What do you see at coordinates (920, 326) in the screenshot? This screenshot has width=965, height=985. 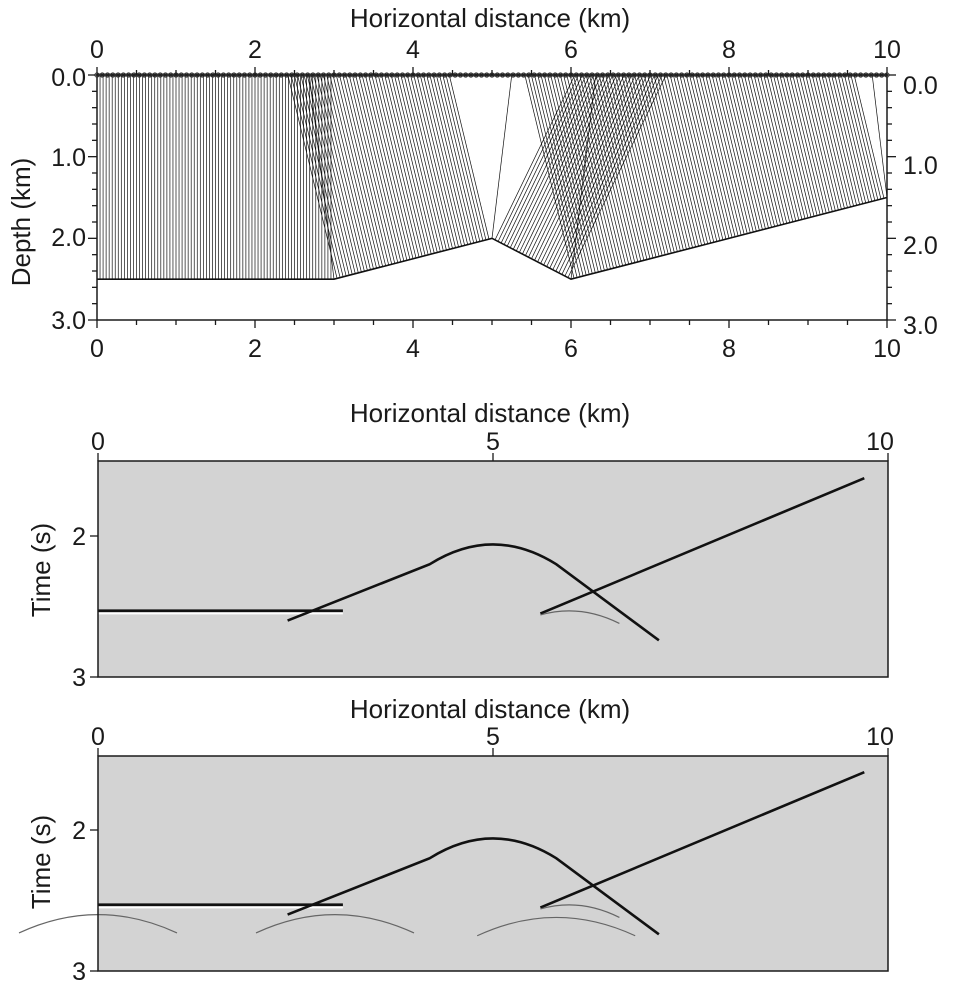 I see `depth-right-y-tick: 3.0` at bounding box center [920, 326].